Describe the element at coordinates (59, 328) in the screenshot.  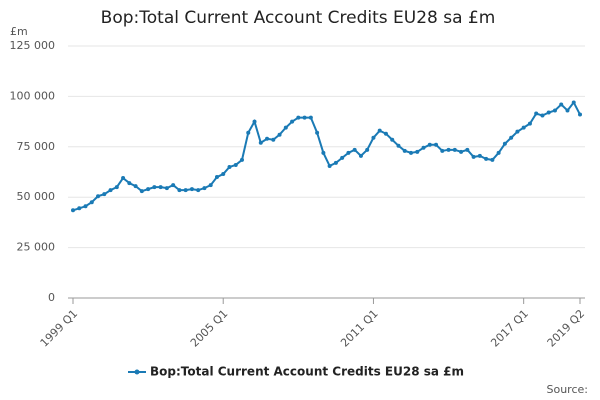
I see `x-tick-label: 1999 Q1` at that location.